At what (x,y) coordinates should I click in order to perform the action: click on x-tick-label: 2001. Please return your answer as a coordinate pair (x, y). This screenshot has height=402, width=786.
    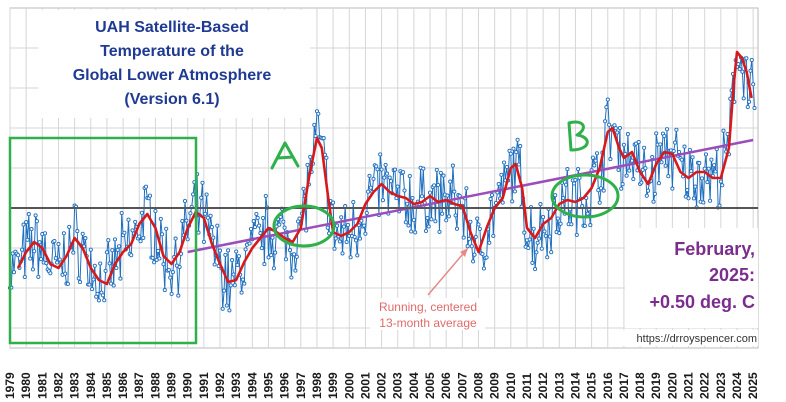
    Looking at the image, I should click on (365, 385).